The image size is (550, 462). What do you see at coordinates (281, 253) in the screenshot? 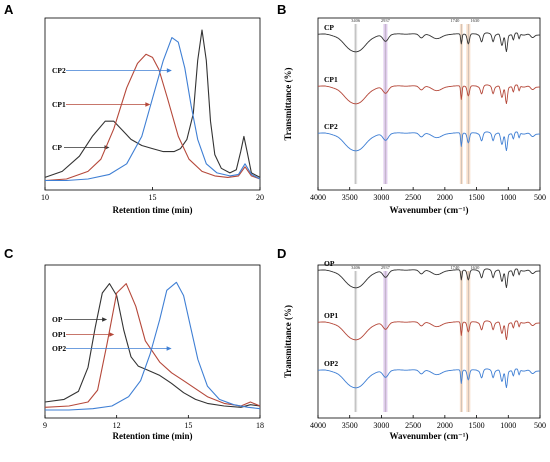
I see `panel-letter-d: D` at bounding box center [281, 253].